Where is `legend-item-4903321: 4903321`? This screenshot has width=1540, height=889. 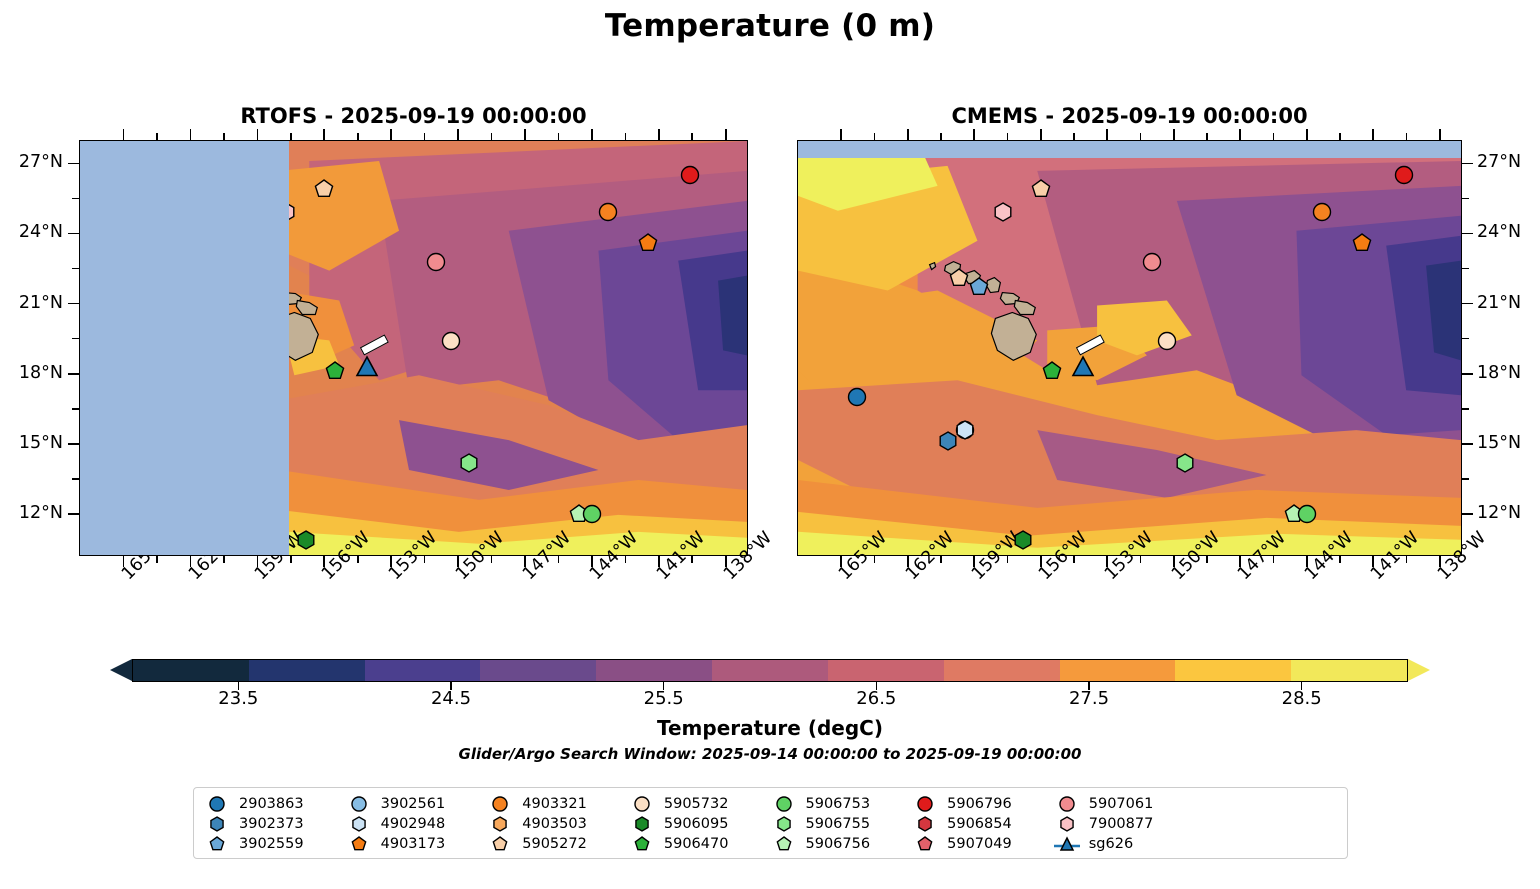
legend-item-4903321: 4903321 is located at coordinates (558, 804).